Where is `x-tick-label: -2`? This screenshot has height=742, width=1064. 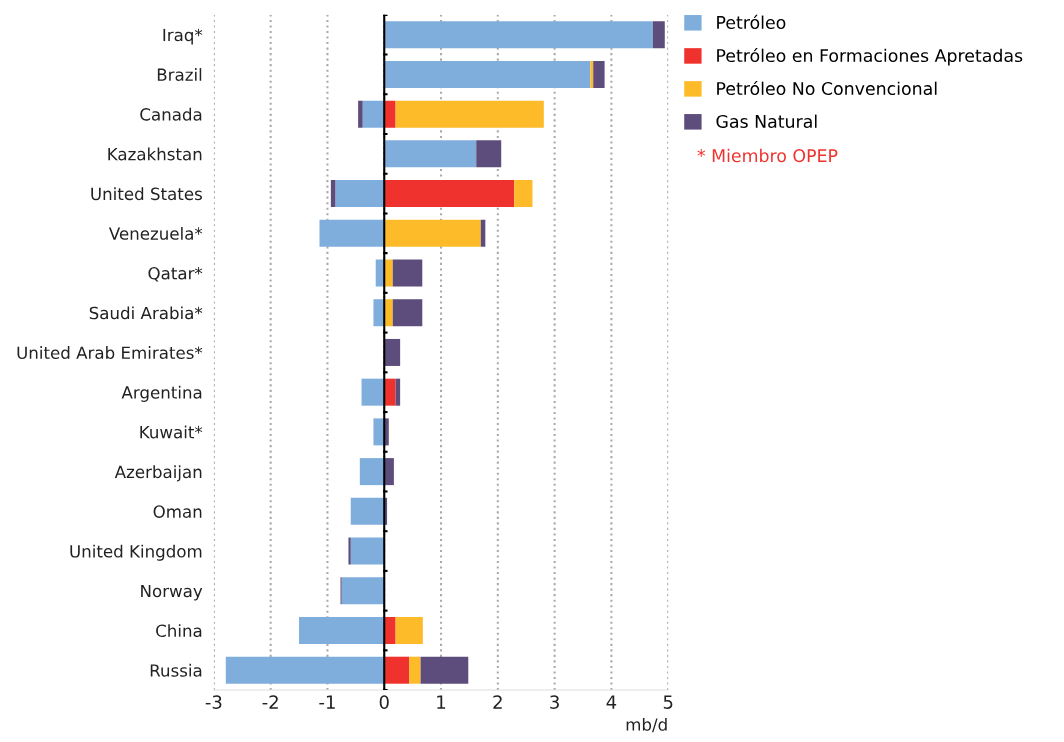 x-tick-label: -2 is located at coordinates (270, 702).